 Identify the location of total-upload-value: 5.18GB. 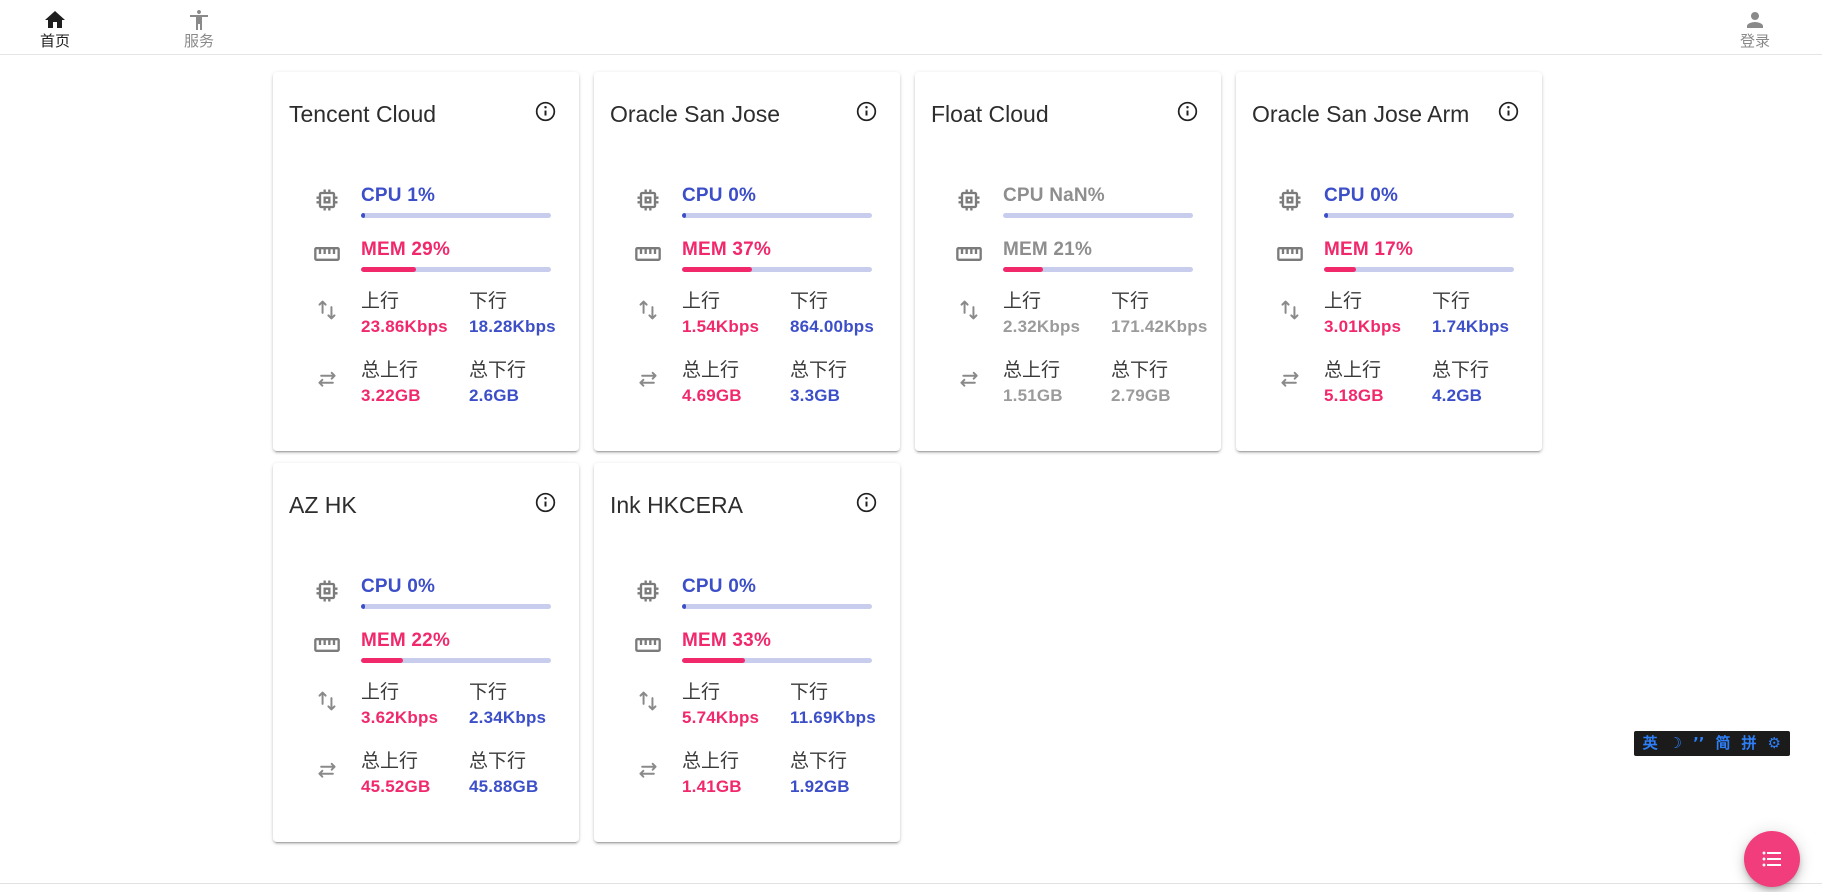
(1354, 395).